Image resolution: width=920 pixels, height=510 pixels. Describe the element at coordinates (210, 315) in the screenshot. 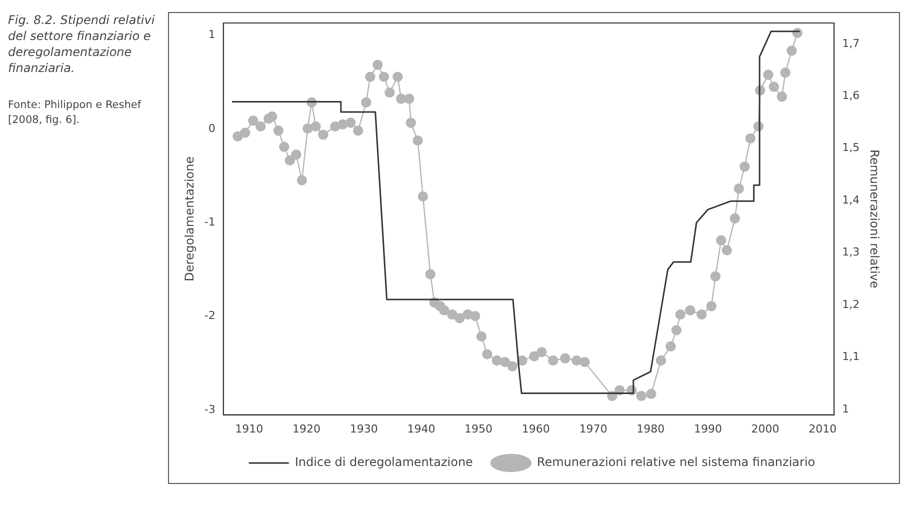

I see `y-tick-label: -2` at that location.